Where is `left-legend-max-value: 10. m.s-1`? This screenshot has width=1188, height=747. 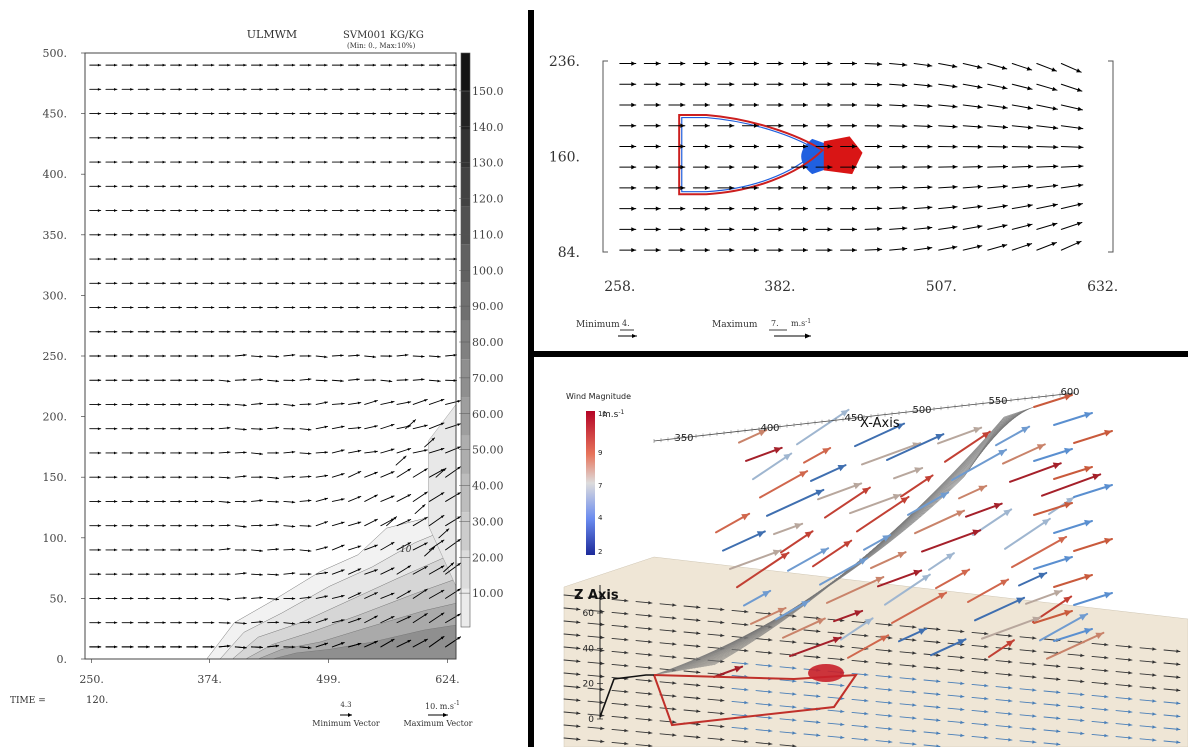
left-legend-max-value: 10. m.s-1 is located at coordinates (442, 705).